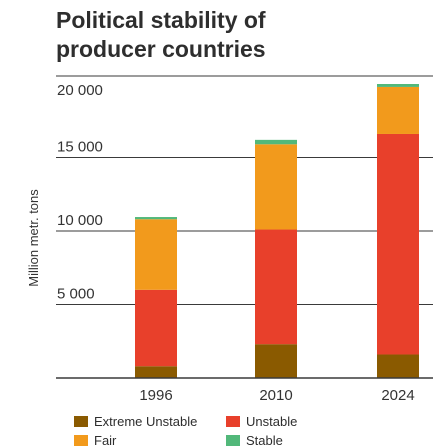  What do you see at coordinates (80, 192) in the screenshot?
I see `y-tick-labels: 5 000 10 000 15 000 20 000` at bounding box center [80, 192].